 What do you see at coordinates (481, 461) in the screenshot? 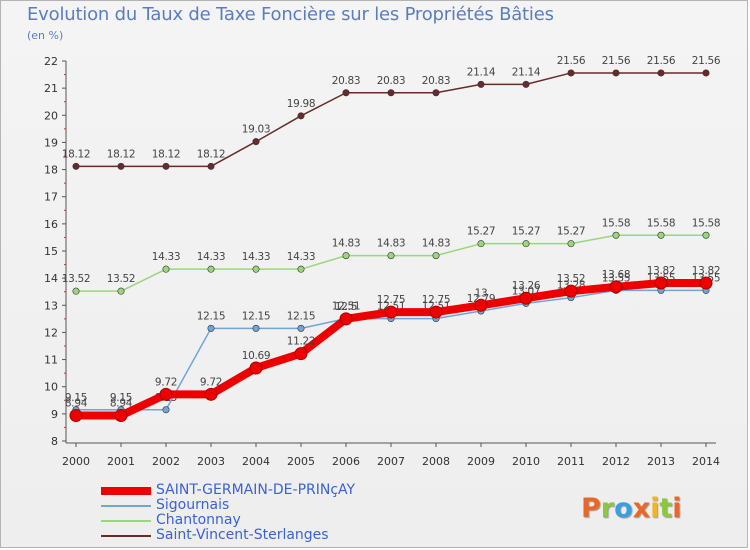
I see `x-tick-label: 2009` at bounding box center [481, 461].